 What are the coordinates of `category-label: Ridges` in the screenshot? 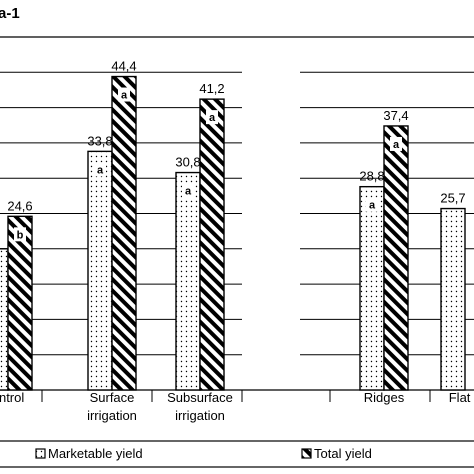 It's located at (384, 397).